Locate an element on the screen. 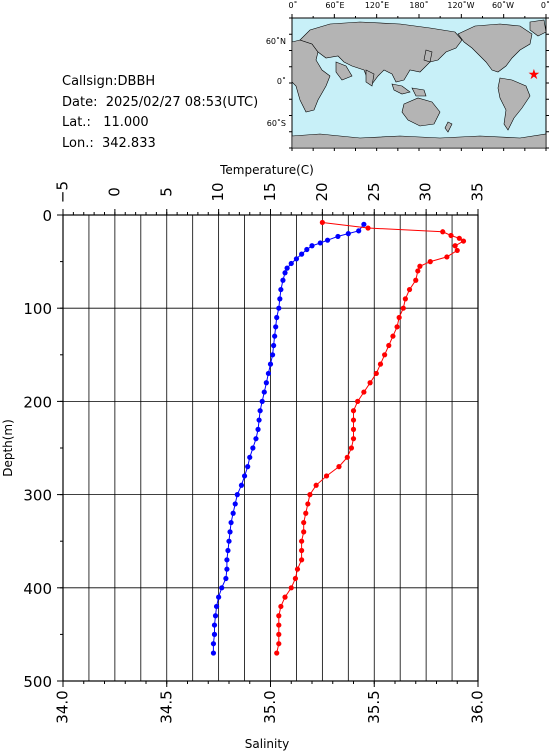 The height and width of the screenshot is (751, 553). temperature-tick-label: 5 is located at coordinates (166, 192).